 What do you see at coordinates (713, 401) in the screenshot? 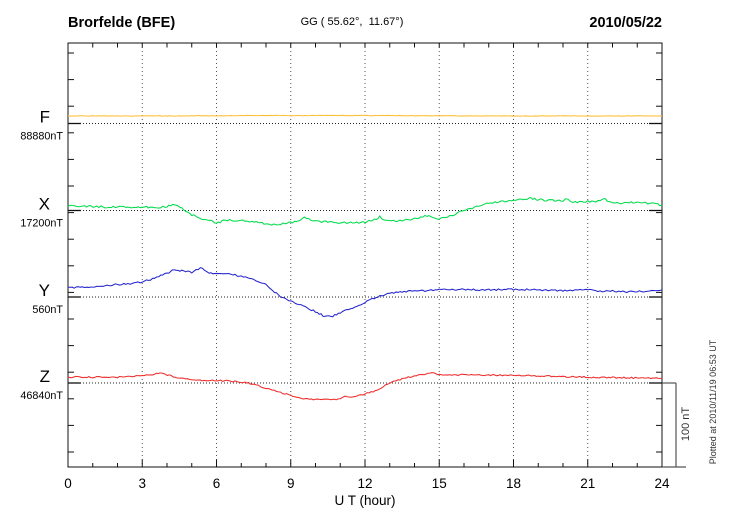
I see `plotted-timestamp: Plotted at 2010/11/19 06:53 UT` at bounding box center [713, 401].